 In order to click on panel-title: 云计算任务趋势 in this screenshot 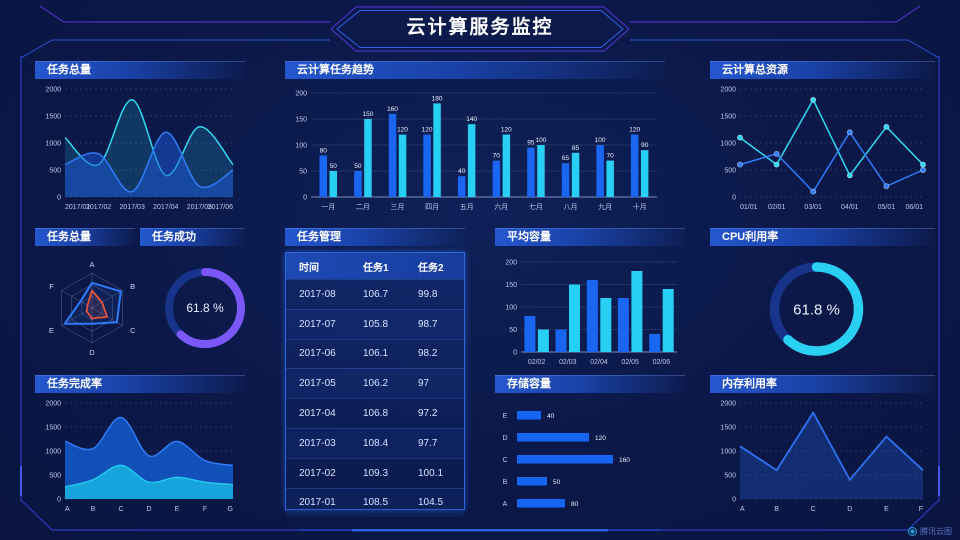, I will do `click(475, 70)`.